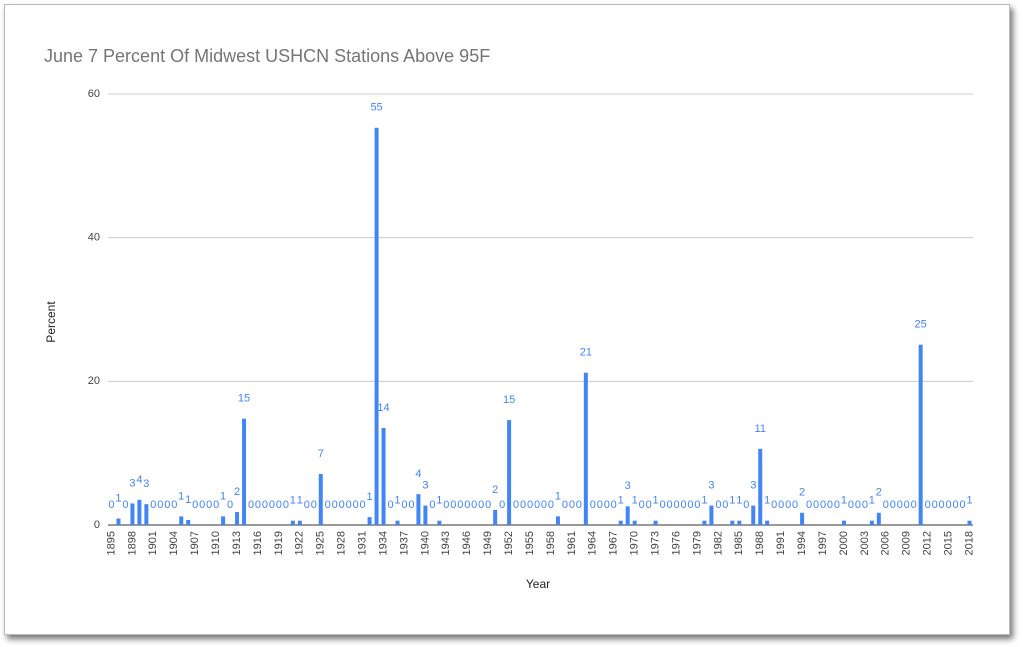 The height and width of the screenshot is (647, 1024). I want to click on x-tick-label: 1949, so click(488, 543).